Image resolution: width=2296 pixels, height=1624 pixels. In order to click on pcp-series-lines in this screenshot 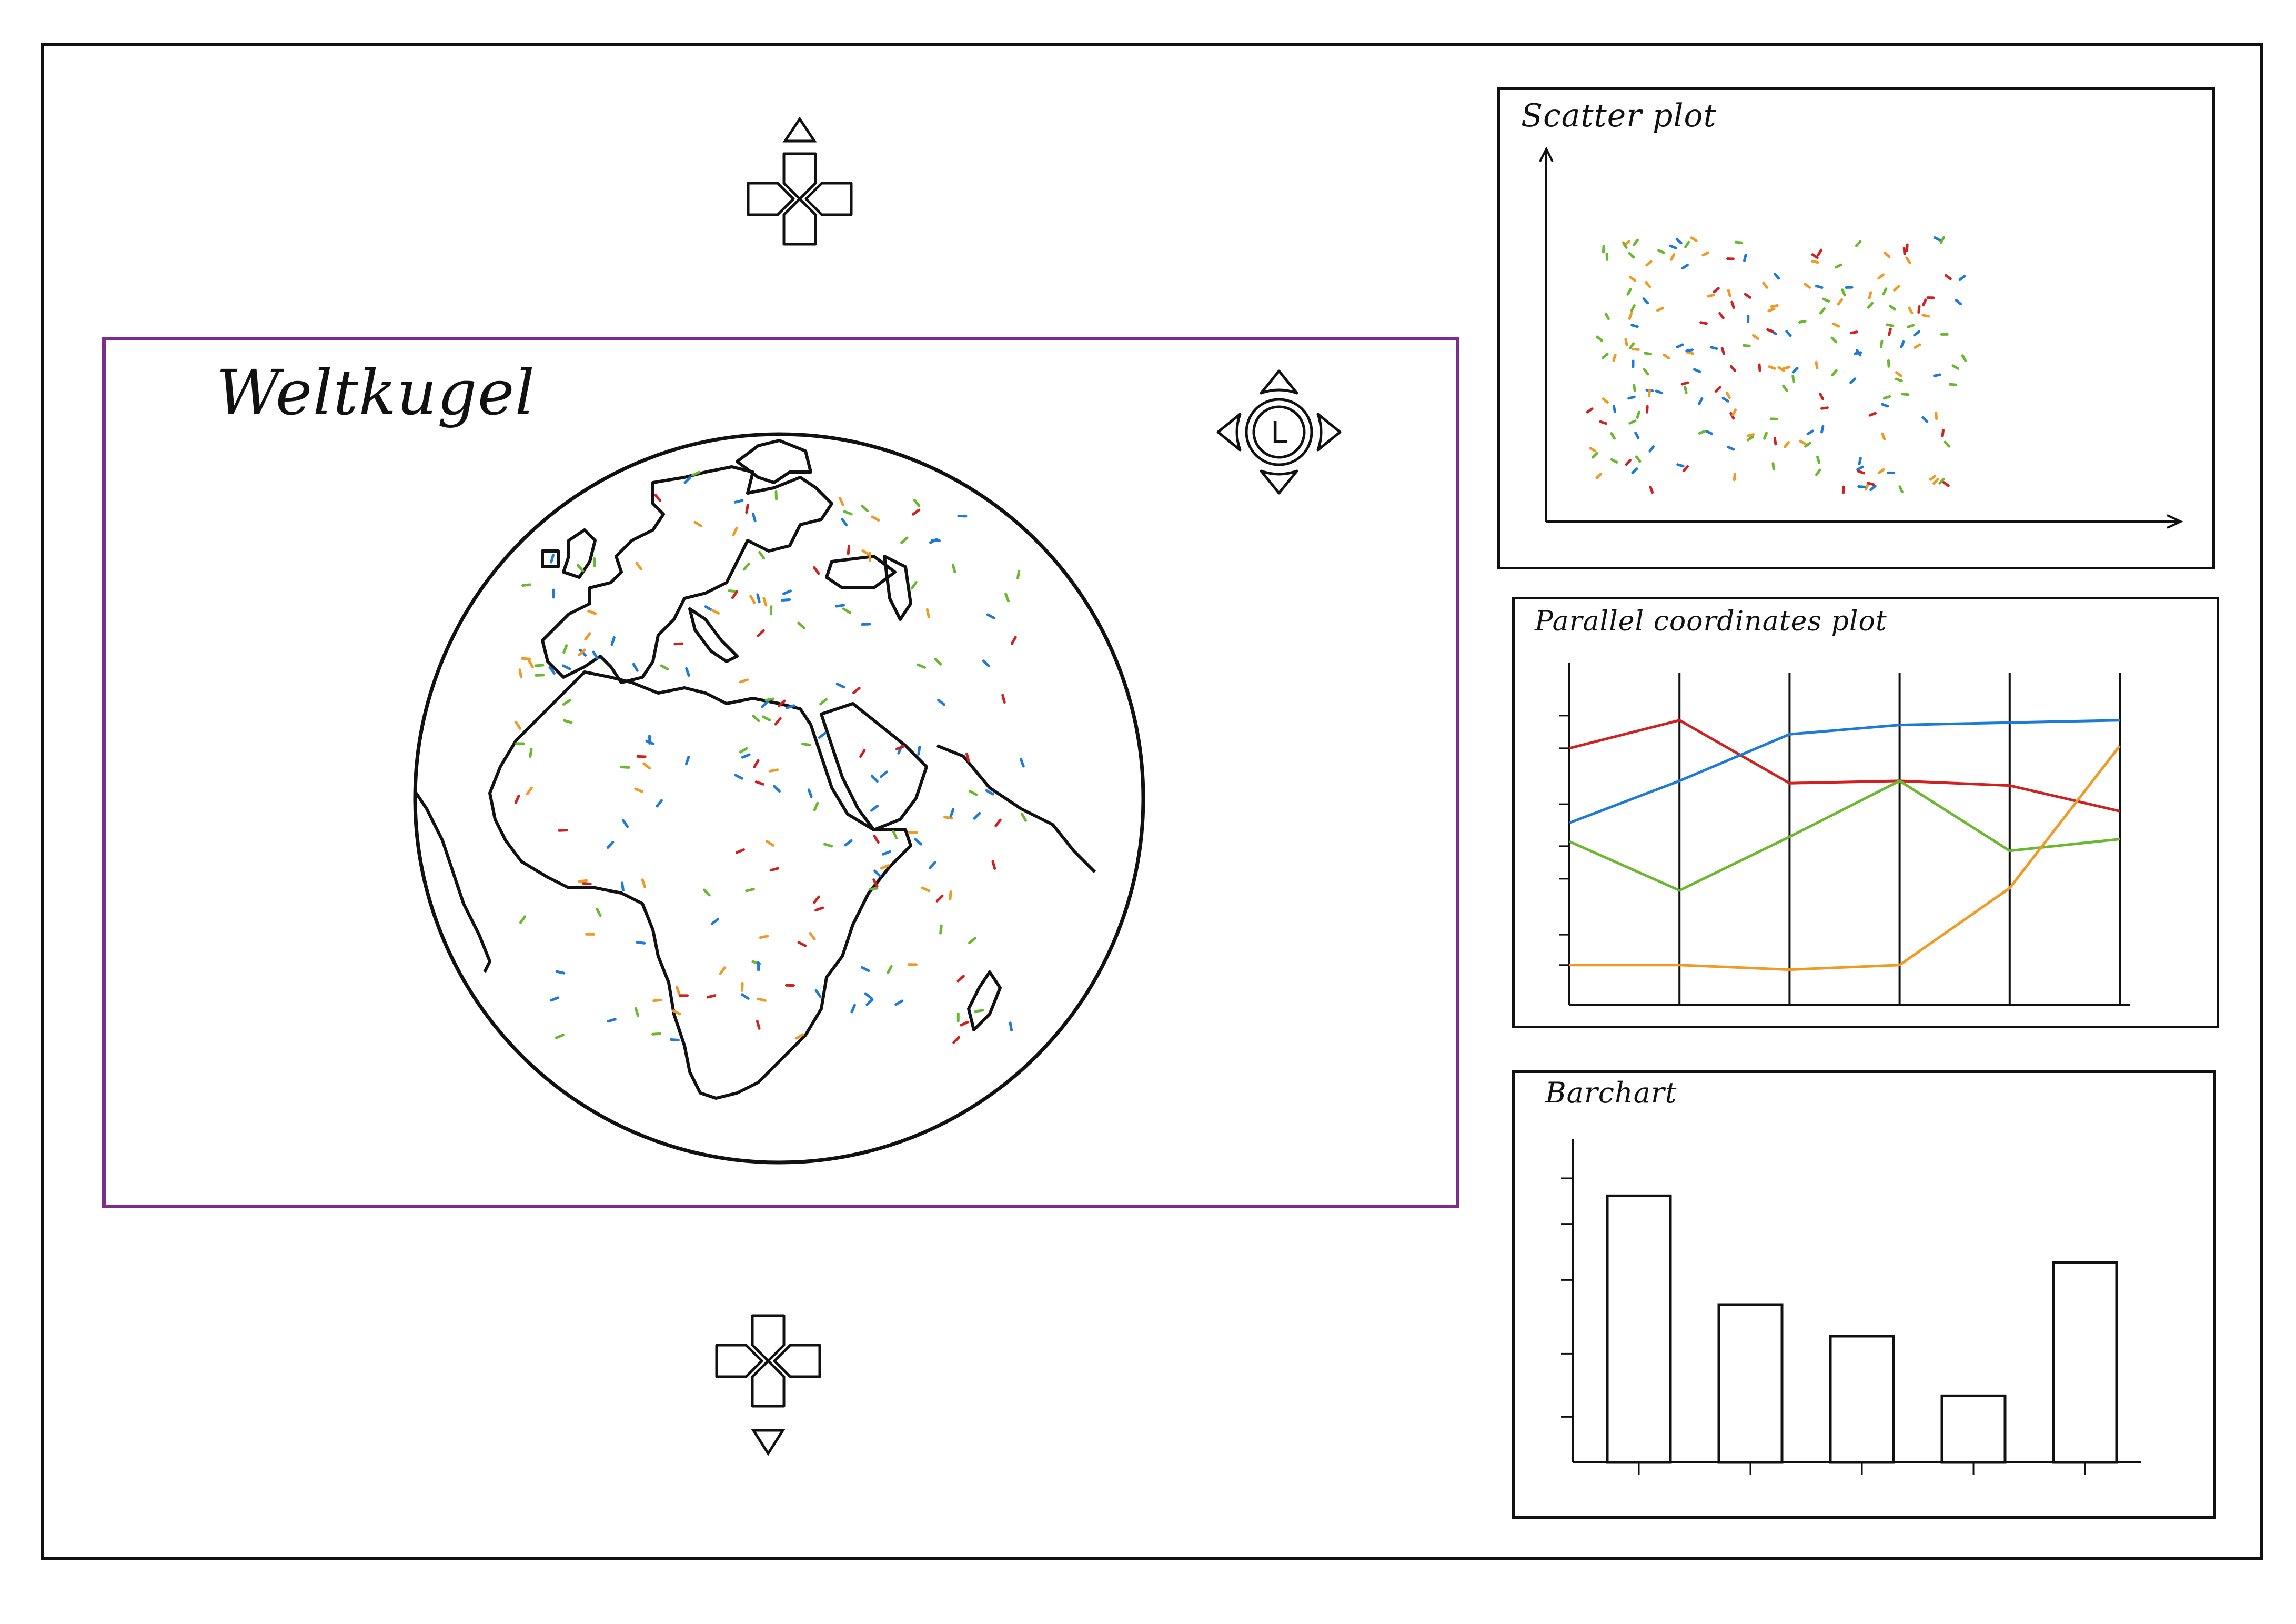, I will do `click(1844, 845)`.